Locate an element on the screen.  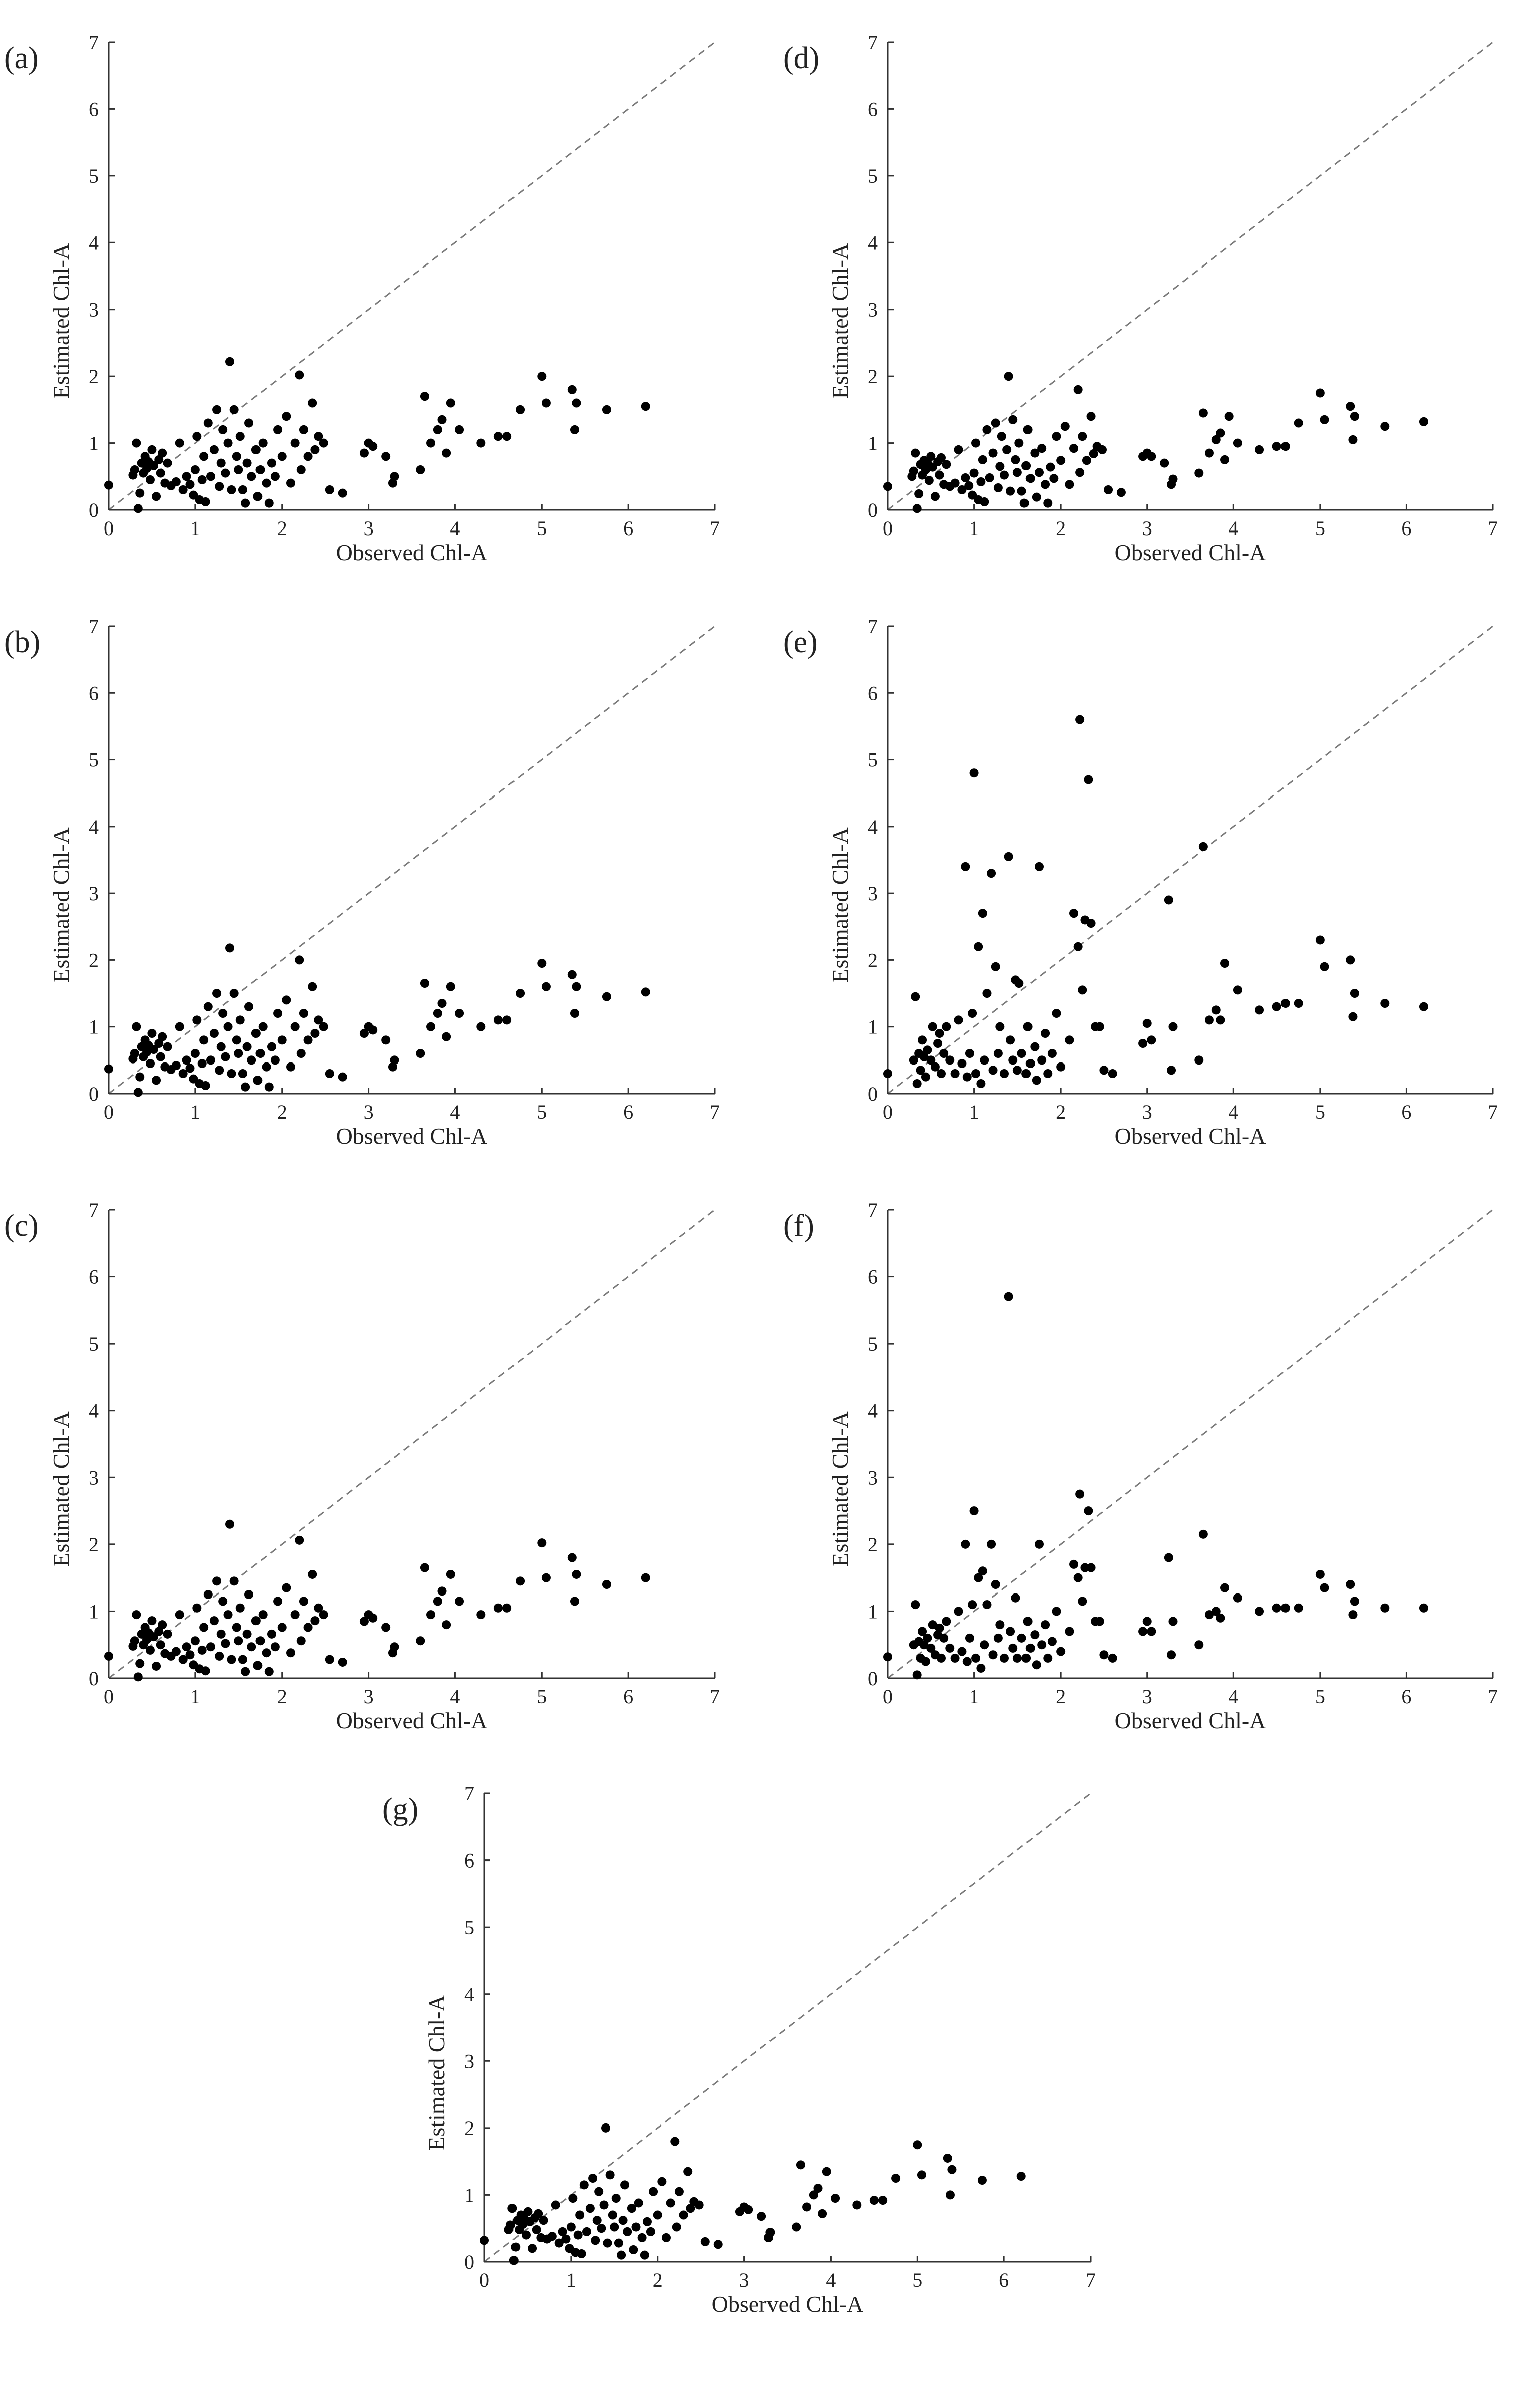
y-tick-label: 2 is located at coordinates (873, 1544).